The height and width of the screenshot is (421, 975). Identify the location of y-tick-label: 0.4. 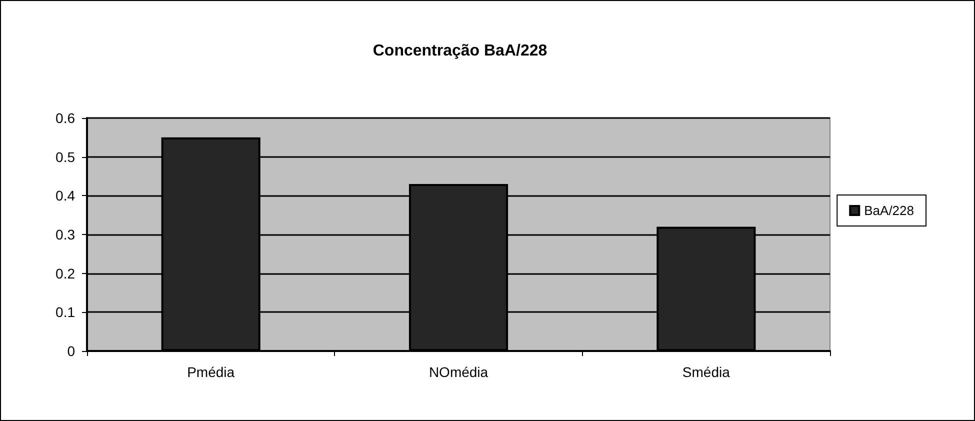
(66, 196).